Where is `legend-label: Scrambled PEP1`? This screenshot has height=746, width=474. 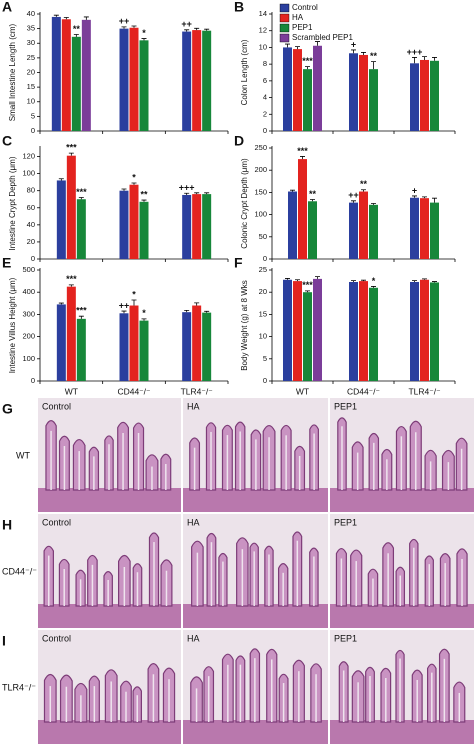
legend-label: Scrambled PEP1 is located at coordinates (322, 37).